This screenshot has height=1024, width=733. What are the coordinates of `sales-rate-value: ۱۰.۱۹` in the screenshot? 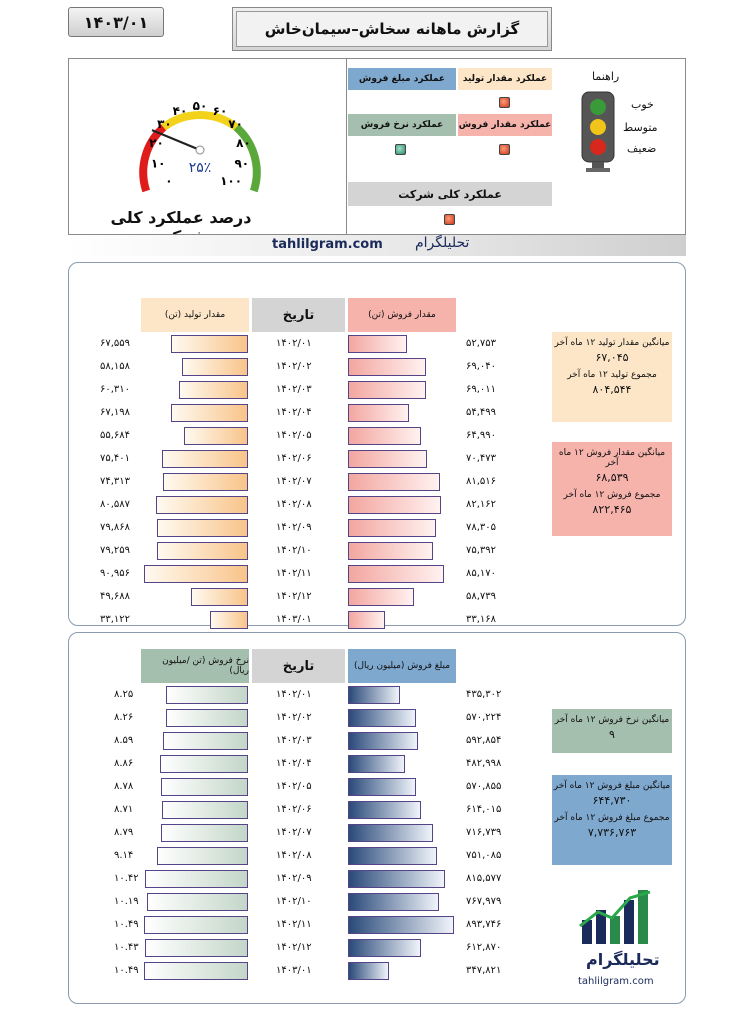 It's located at (126, 901).